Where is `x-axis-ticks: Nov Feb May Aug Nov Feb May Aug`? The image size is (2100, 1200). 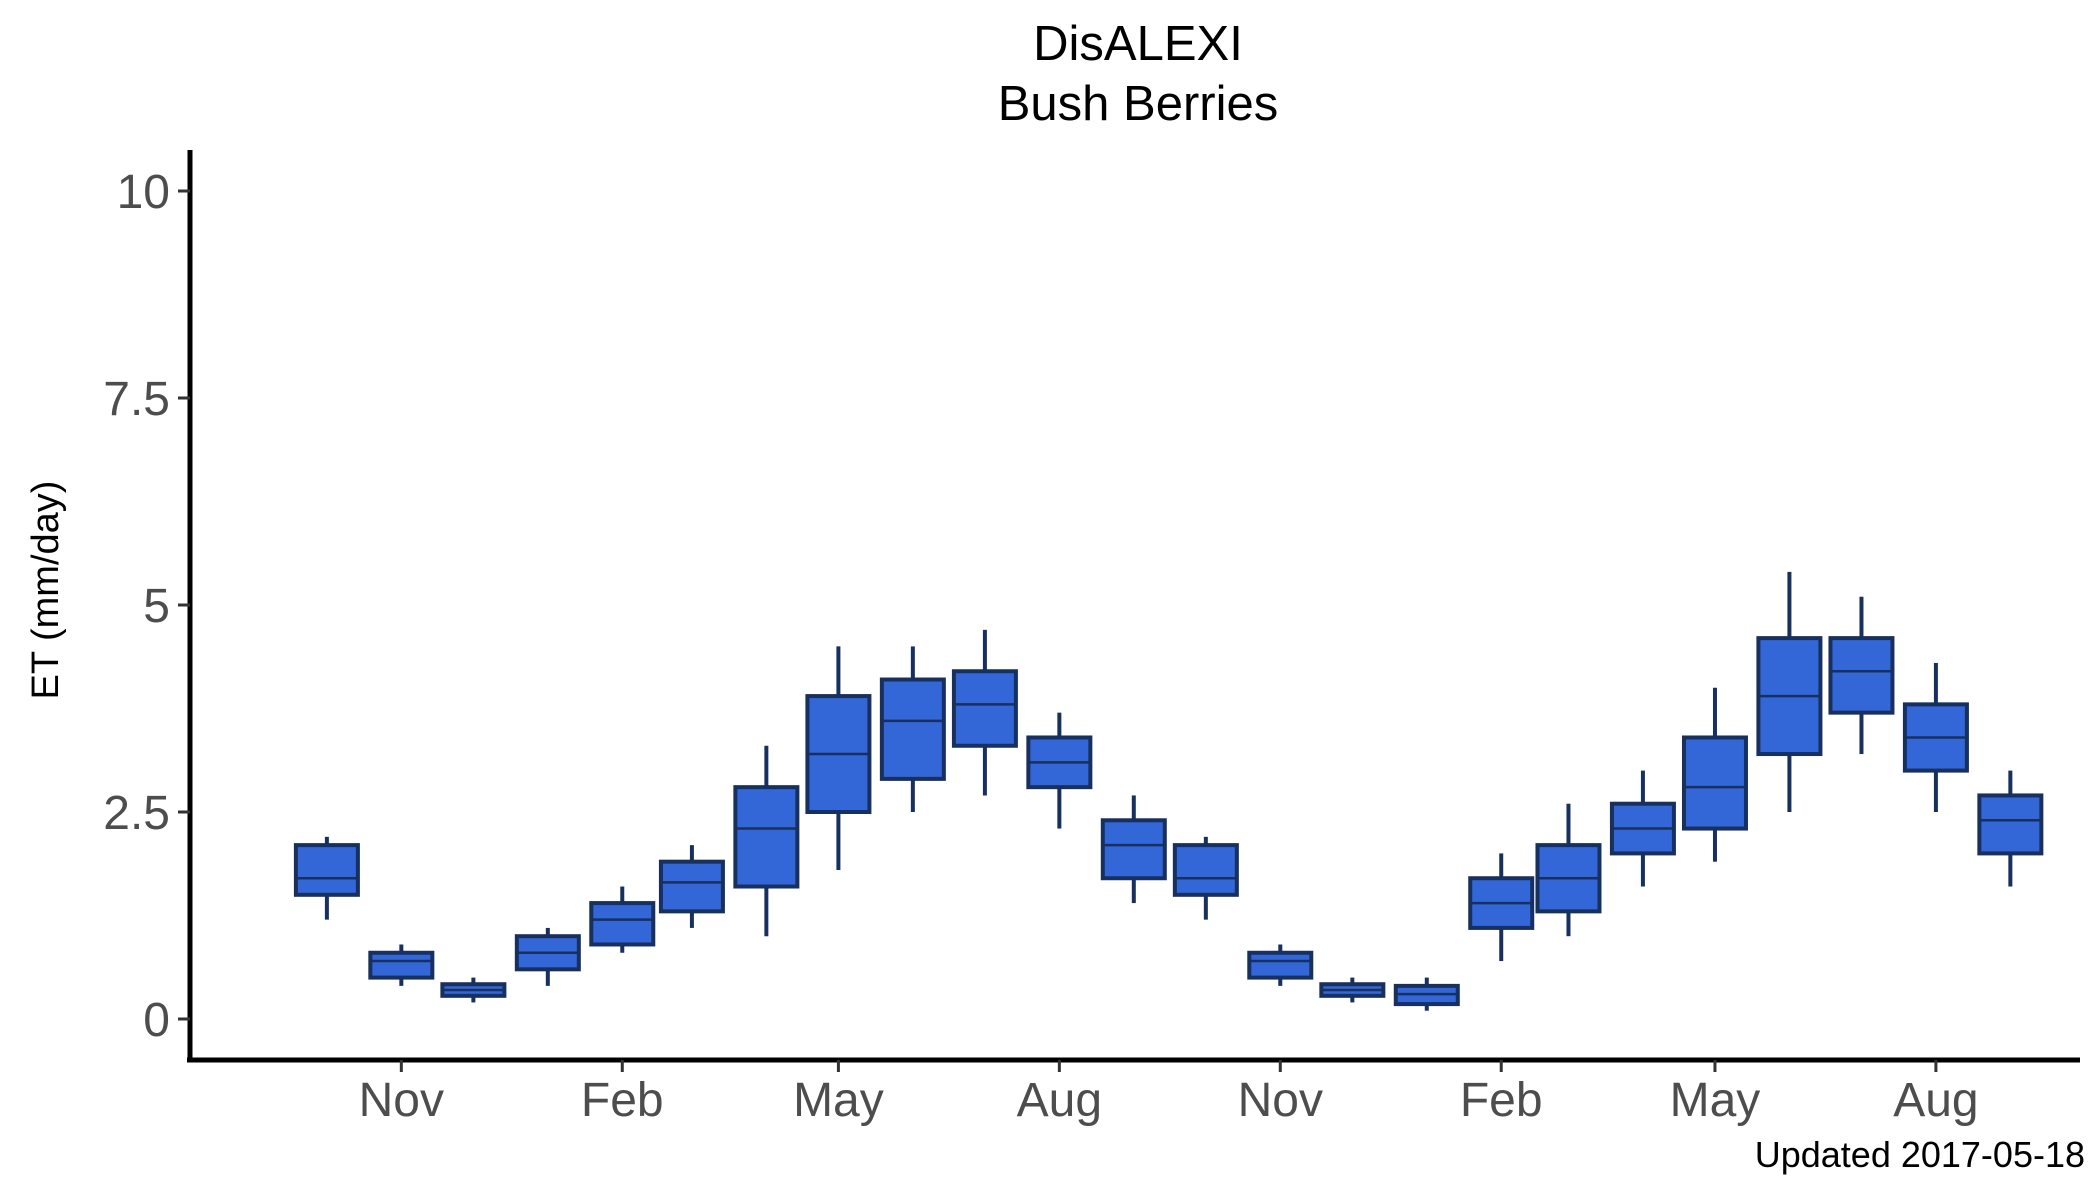
x-axis-ticks: Nov Feb May Aug Nov Feb May Aug is located at coordinates (1169, 1093).